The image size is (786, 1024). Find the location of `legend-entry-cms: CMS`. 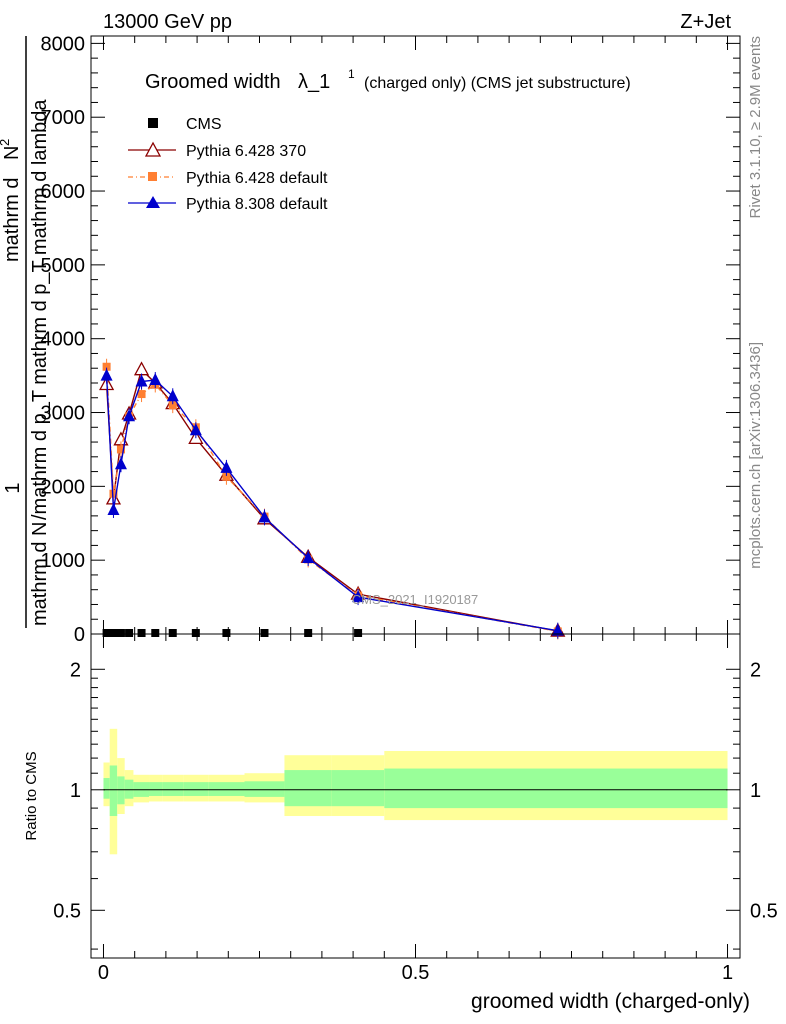

legend-entry-cms: CMS is located at coordinates (185, 124).